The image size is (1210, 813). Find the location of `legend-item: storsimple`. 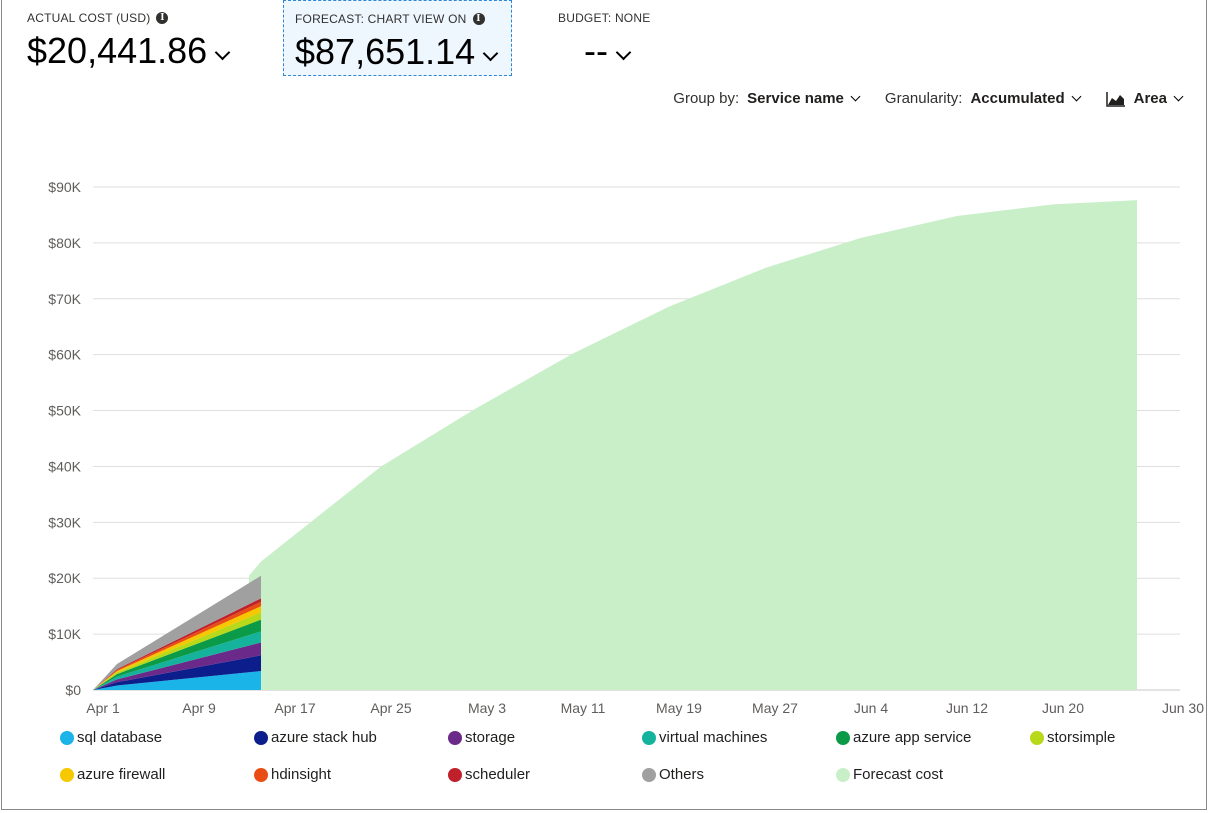

legend-item: storsimple is located at coordinates (1105, 737).